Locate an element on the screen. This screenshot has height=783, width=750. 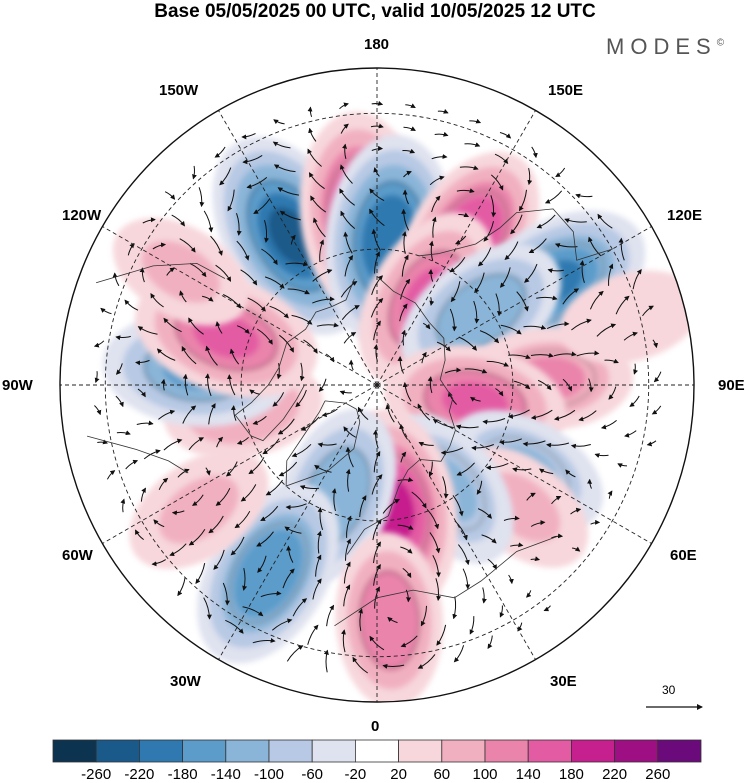
lon-label-30w: 30W is located at coordinates (185, 681).